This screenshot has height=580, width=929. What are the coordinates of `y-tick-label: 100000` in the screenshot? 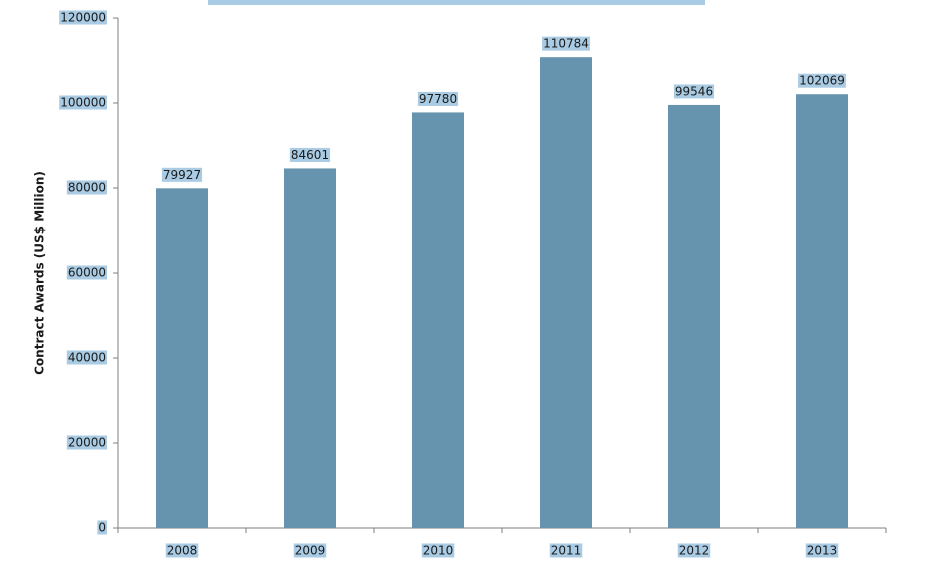 It's located at (83, 103).